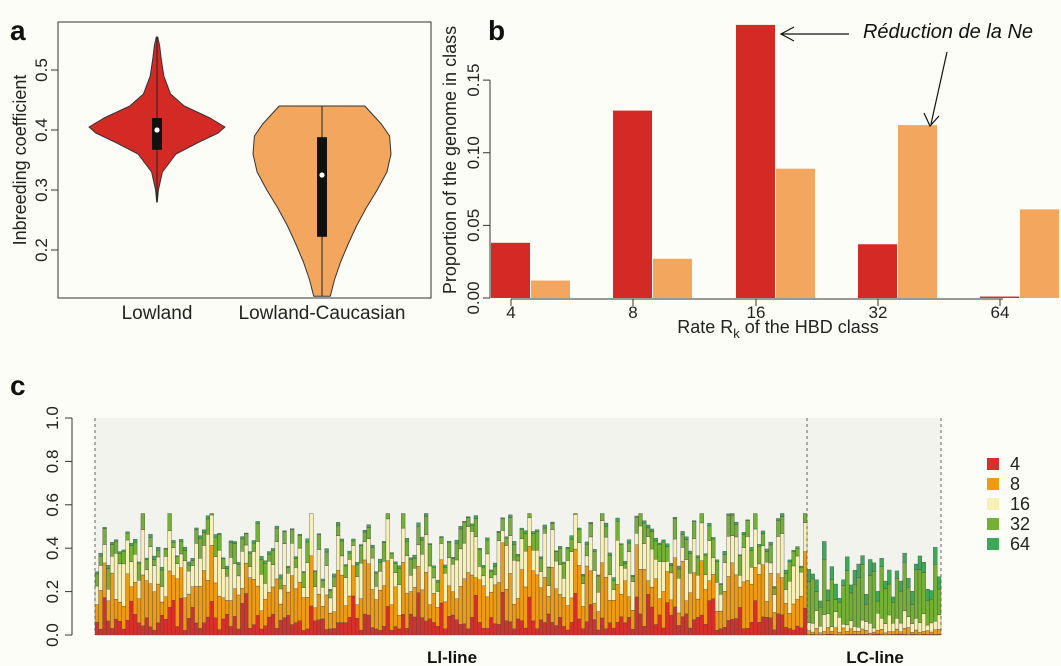 The image size is (1061, 666). What do you see at coordinates (41, 190) in the screenshot?
I see `panel-a-y-tick-label: 0.3` at bounding box center [41, 190].